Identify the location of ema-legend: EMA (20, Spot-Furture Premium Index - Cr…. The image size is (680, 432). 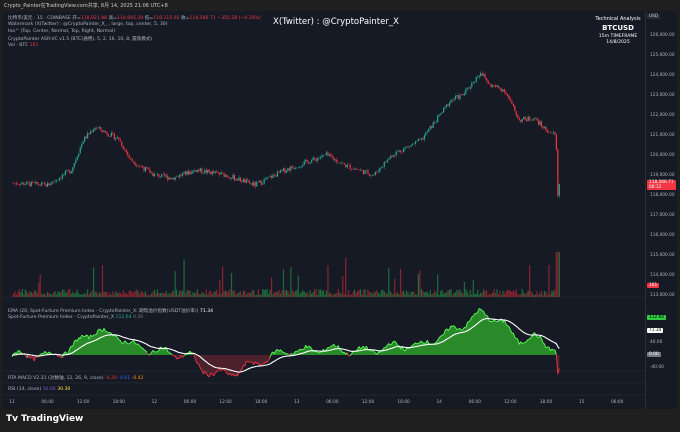
(110, 311).